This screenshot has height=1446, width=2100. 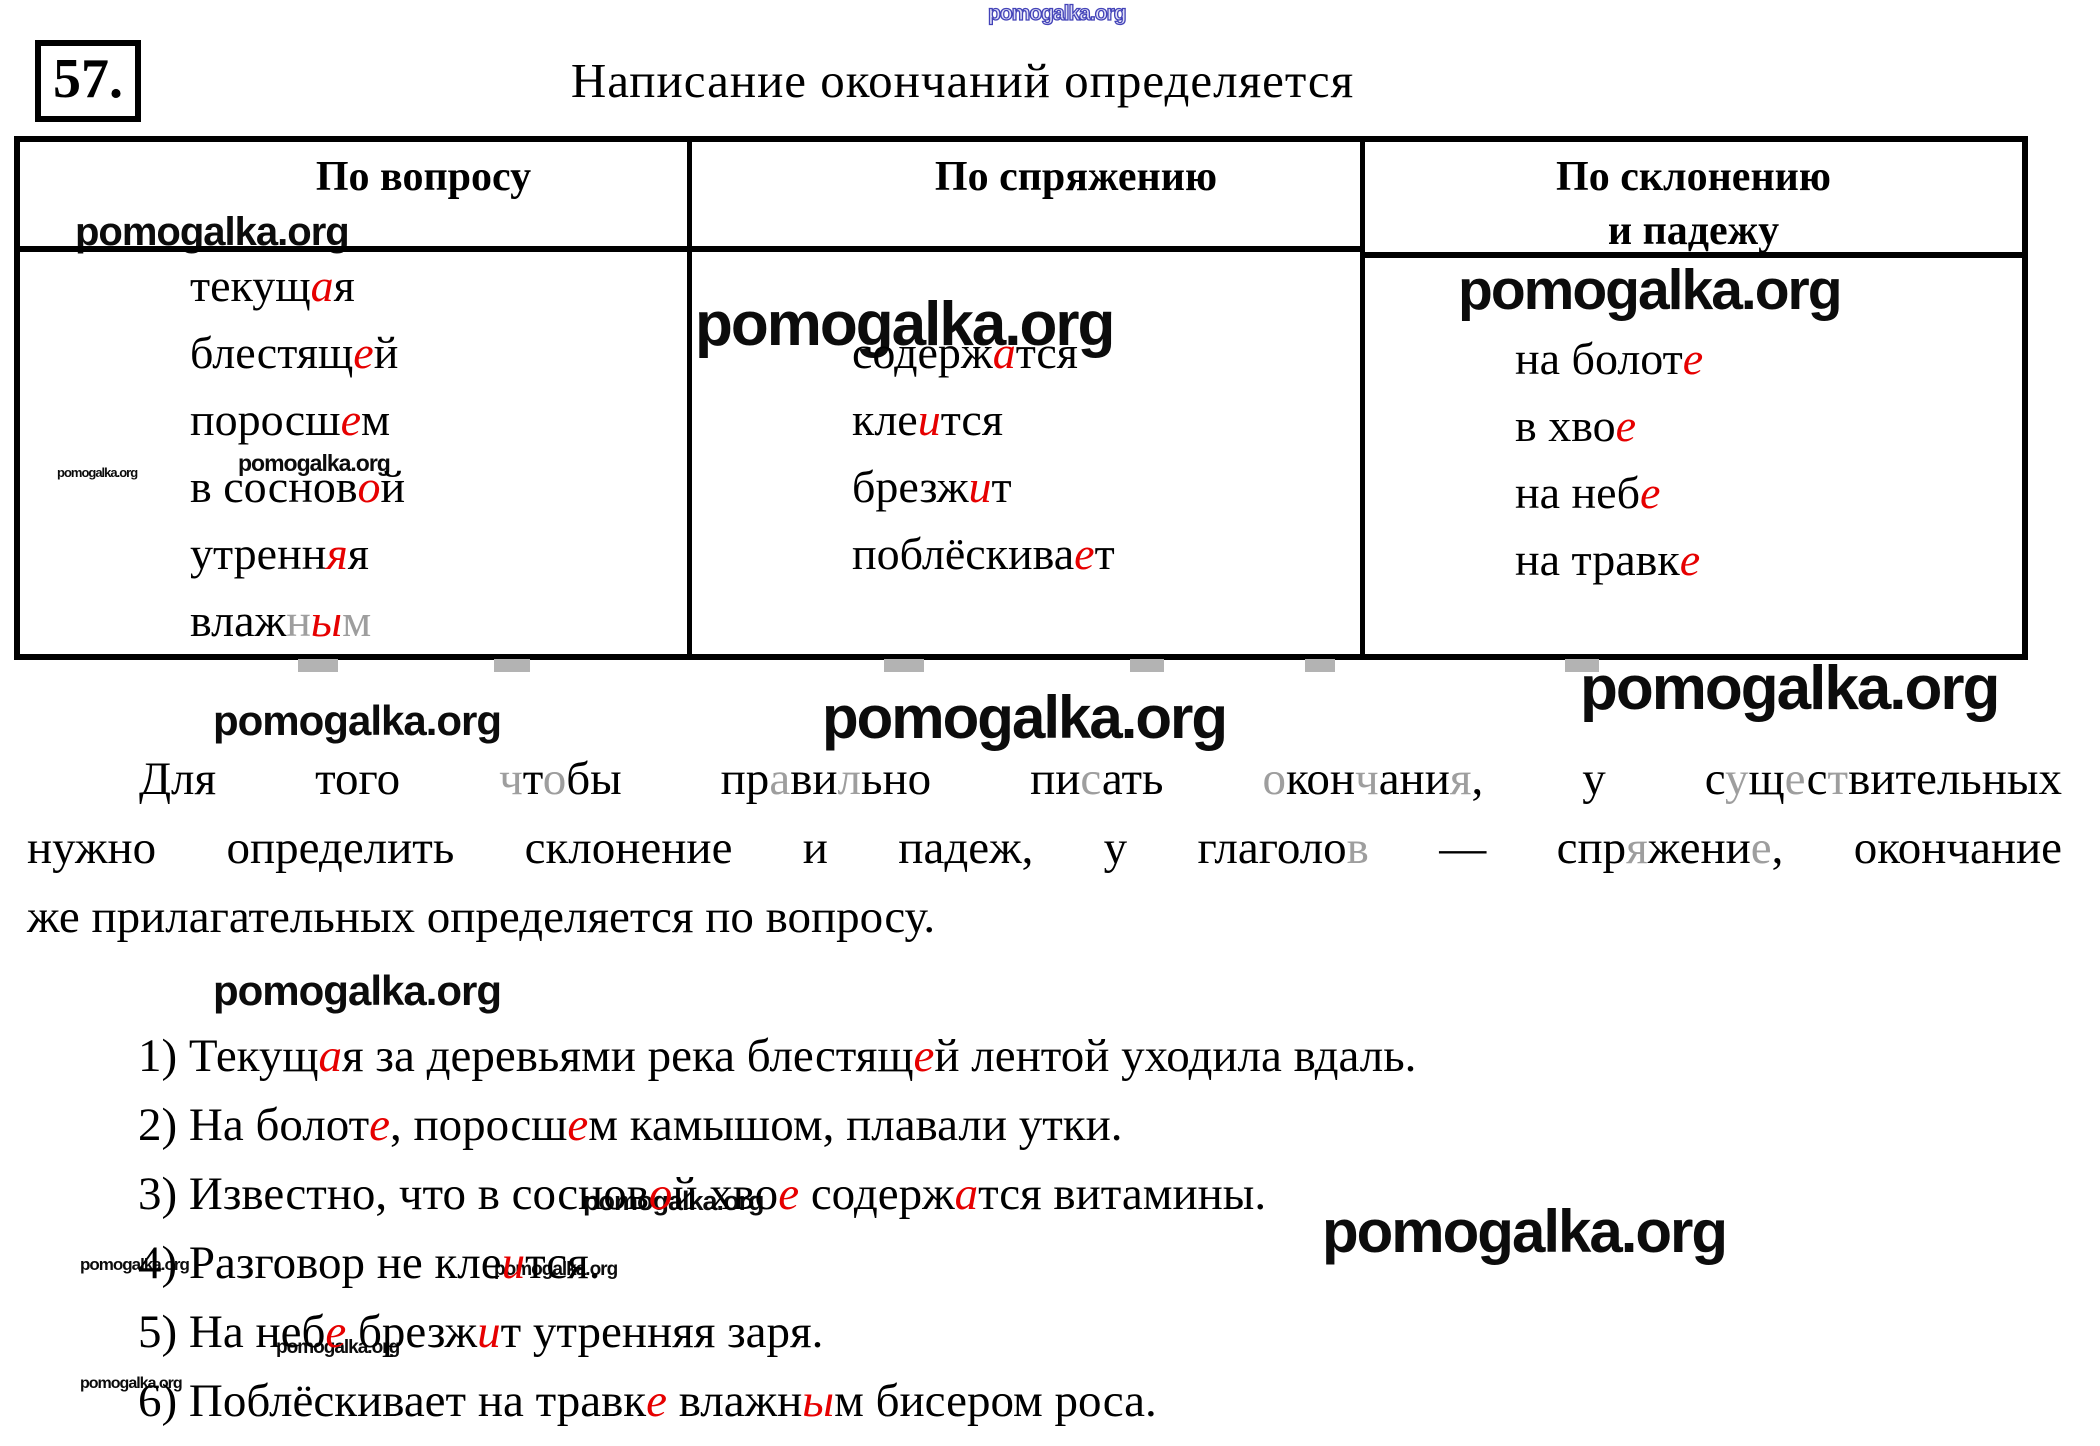 What do you see at coordinates (423, 177) in the screenshot?
I see `table-header-line: По вопросу` at bounding box center [423, 177].